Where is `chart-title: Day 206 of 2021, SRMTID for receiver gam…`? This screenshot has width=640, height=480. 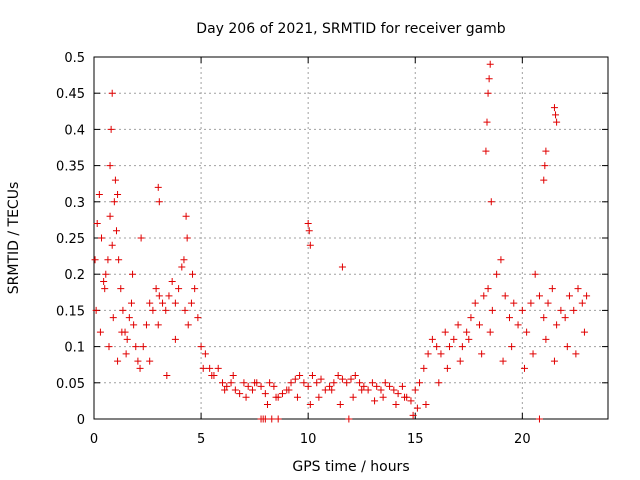 chart-title: Day 206 of 2021, SRMTID for receiver gam… is located at coordinates (351, 29).